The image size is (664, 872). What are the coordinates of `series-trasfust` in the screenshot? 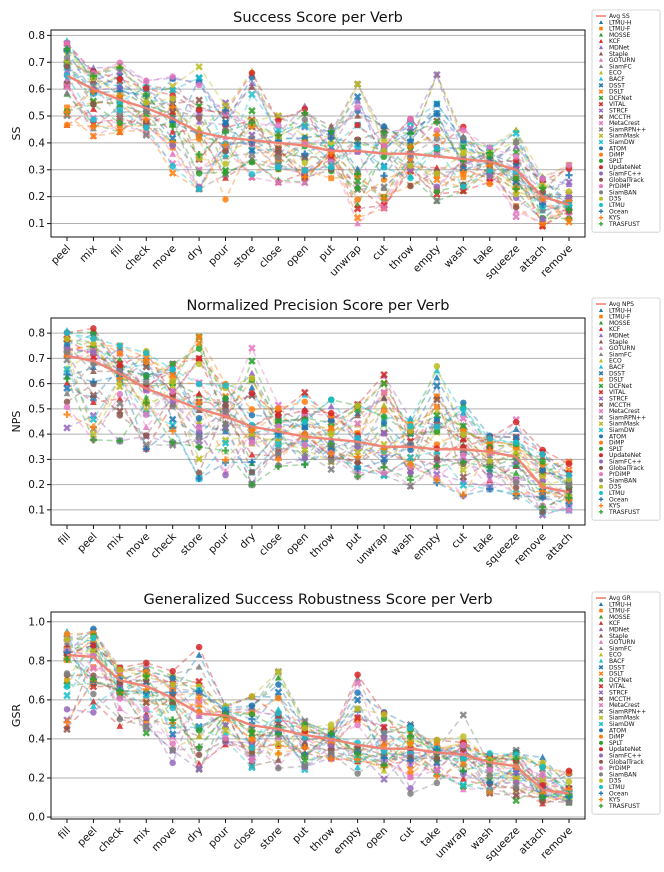 It's located at (318, 728).